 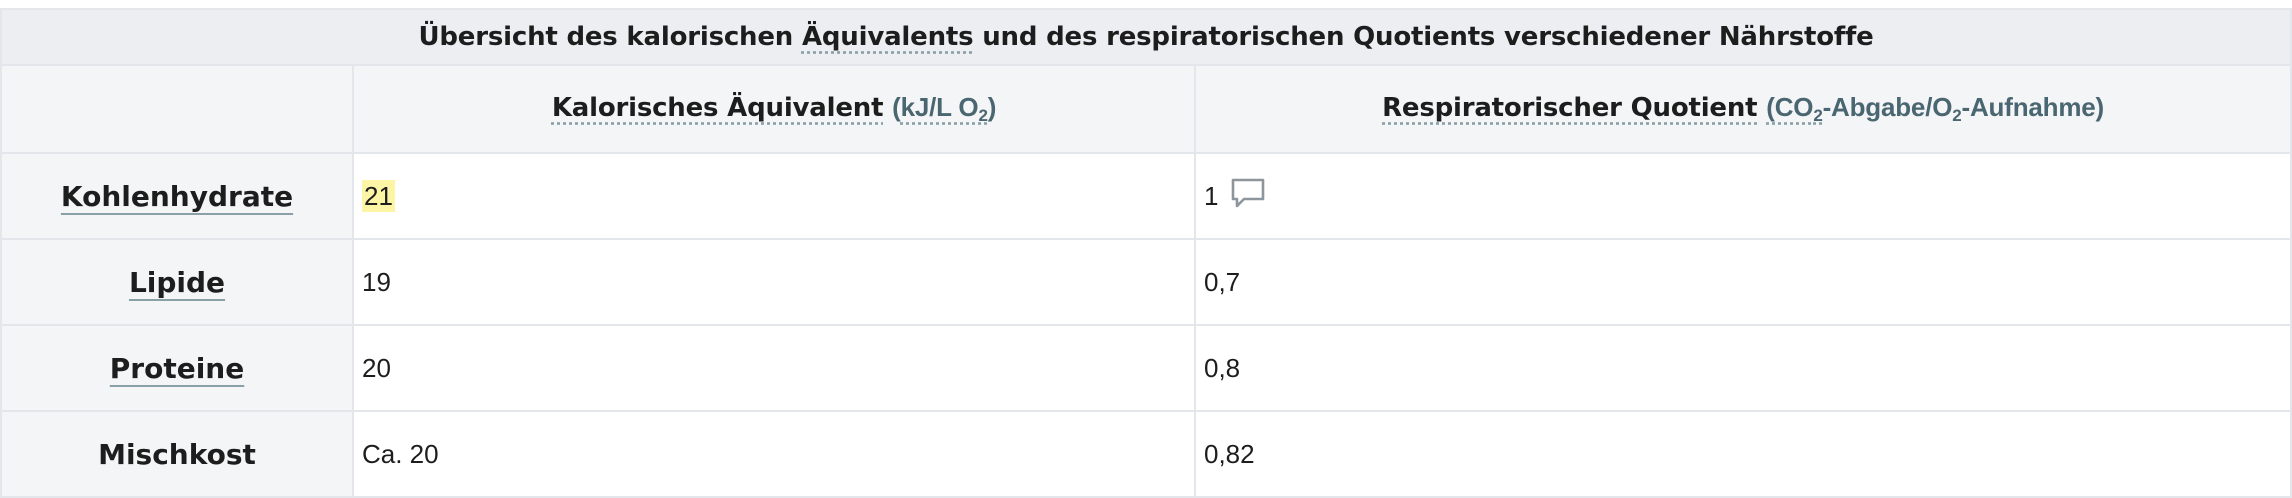 I want to click on cell-rq: 0,82, so click(x=1742, y=454).